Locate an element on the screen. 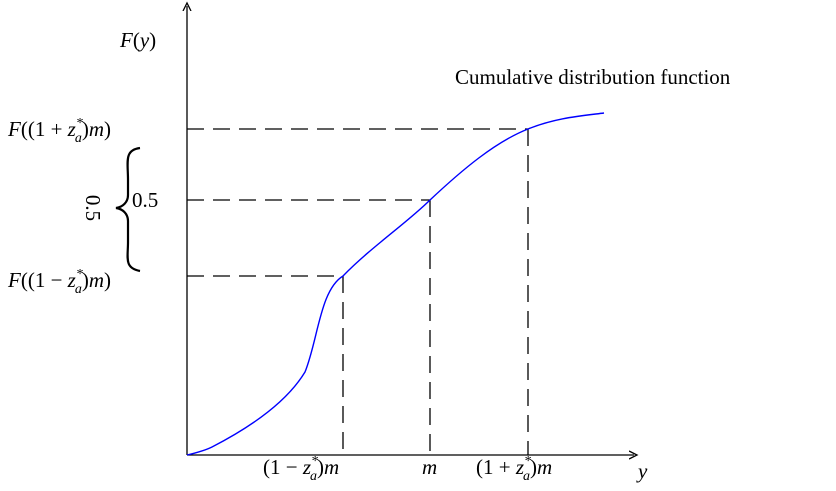  brace is located at coordinates (128, 209).